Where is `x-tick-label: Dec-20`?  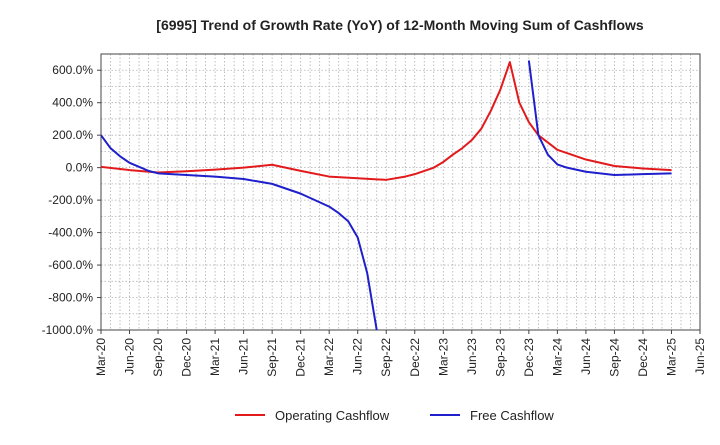 x-tick-label: Dec-20 is located at coordinates (187, 357).